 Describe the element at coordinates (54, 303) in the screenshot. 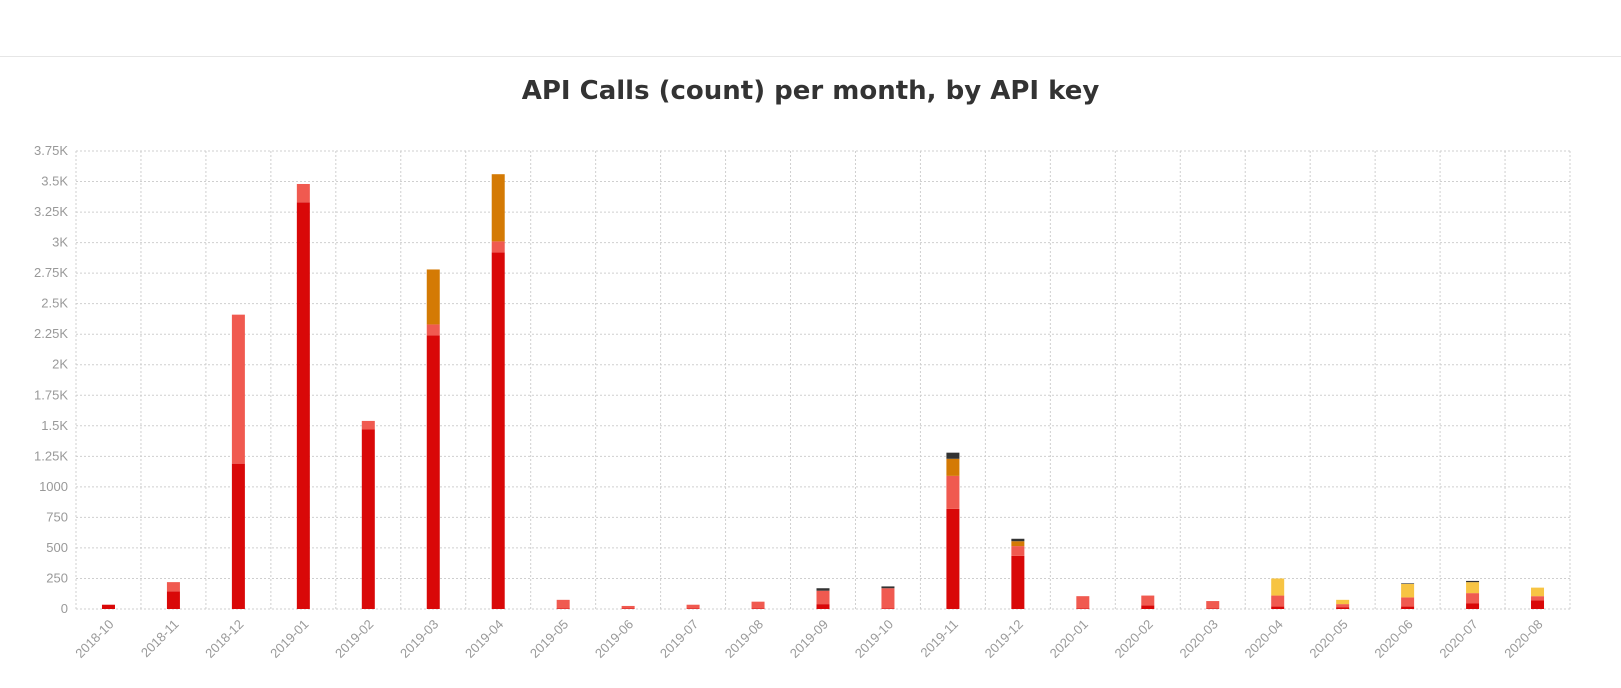

I see `y-tick-label: 2.5K` at that location.